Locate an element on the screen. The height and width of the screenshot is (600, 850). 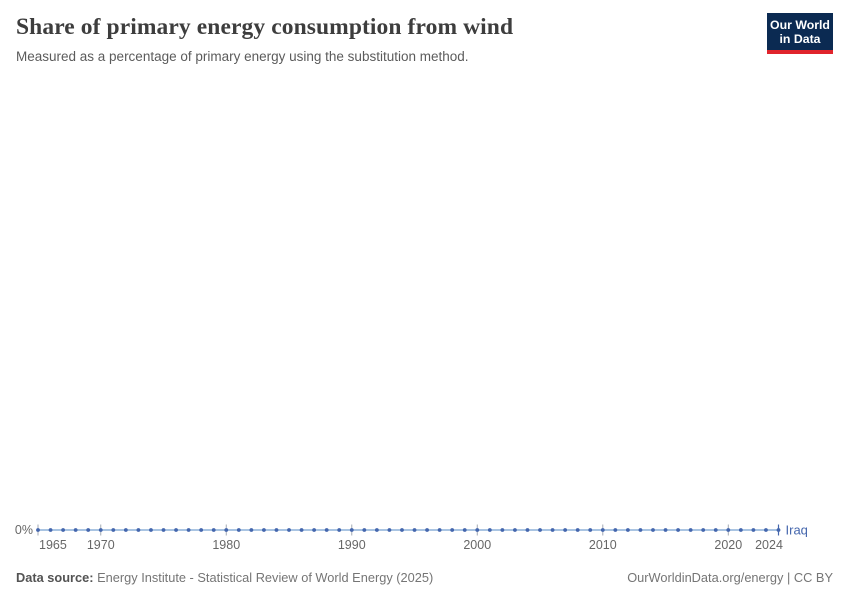
x-tick-label: 1990 is located at coordinates (352, 545).